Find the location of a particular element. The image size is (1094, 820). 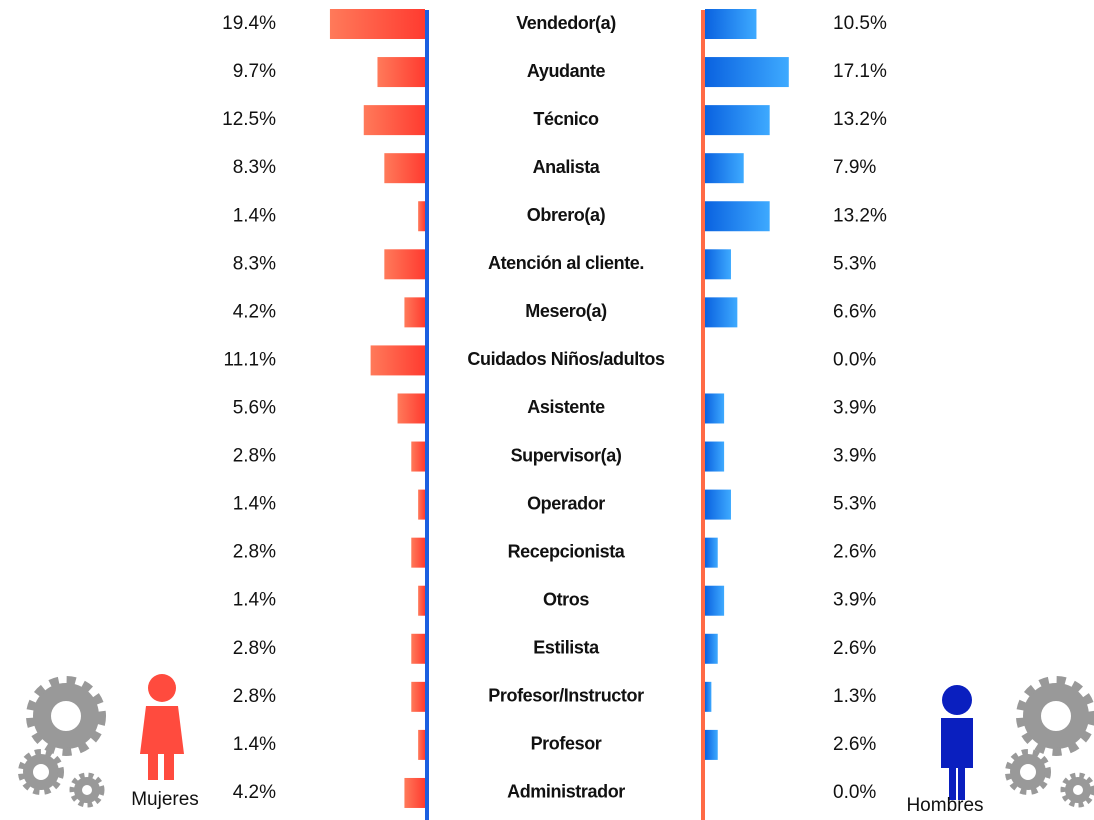

value-label: 17.1% is located at coordinates (860, 71).